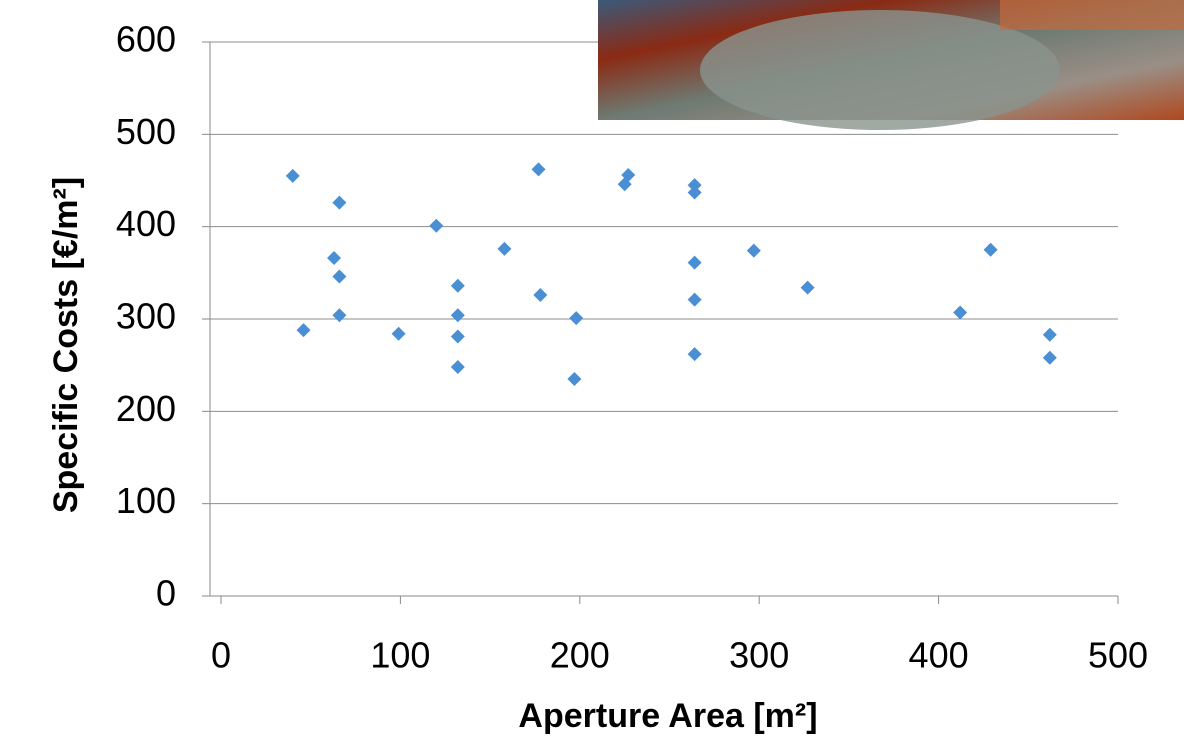 Image resolution: width=1184 pixels, height=745 pixels. I want to click on x-tick-label: 100, so click(400, 655).